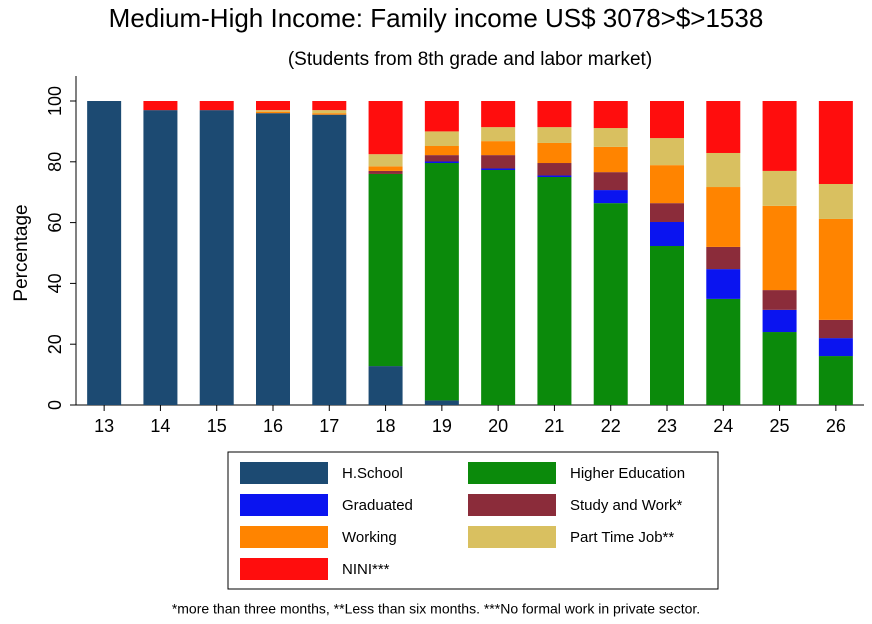 The width and height of the screenshot is (872, 624). I want to click on x-tick-label: 17, so click(329, 426).